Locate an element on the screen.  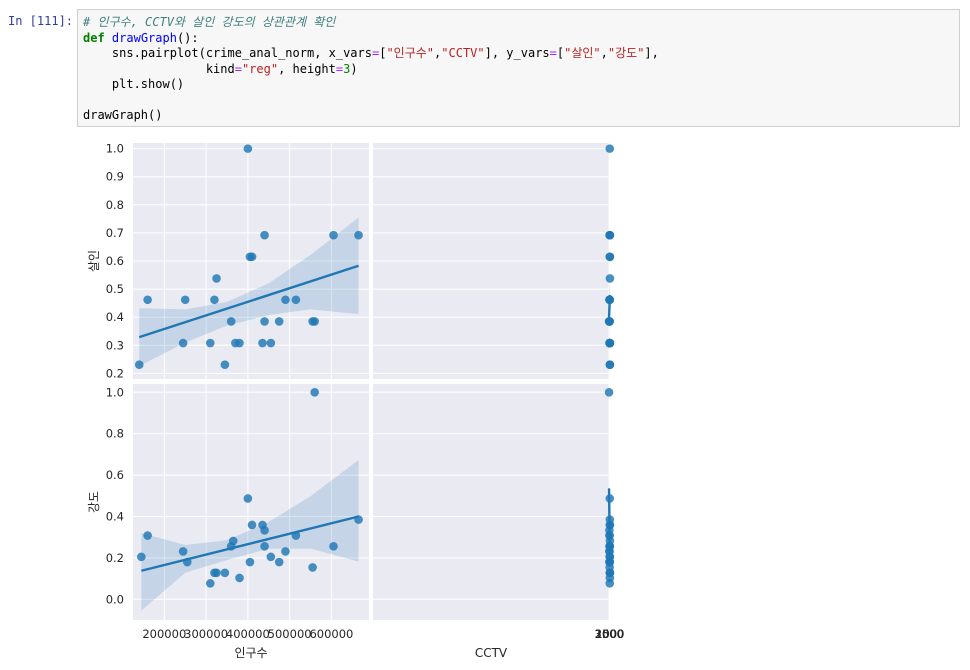
y-tick-label: 0.9 is located at coordinates (115, 177).